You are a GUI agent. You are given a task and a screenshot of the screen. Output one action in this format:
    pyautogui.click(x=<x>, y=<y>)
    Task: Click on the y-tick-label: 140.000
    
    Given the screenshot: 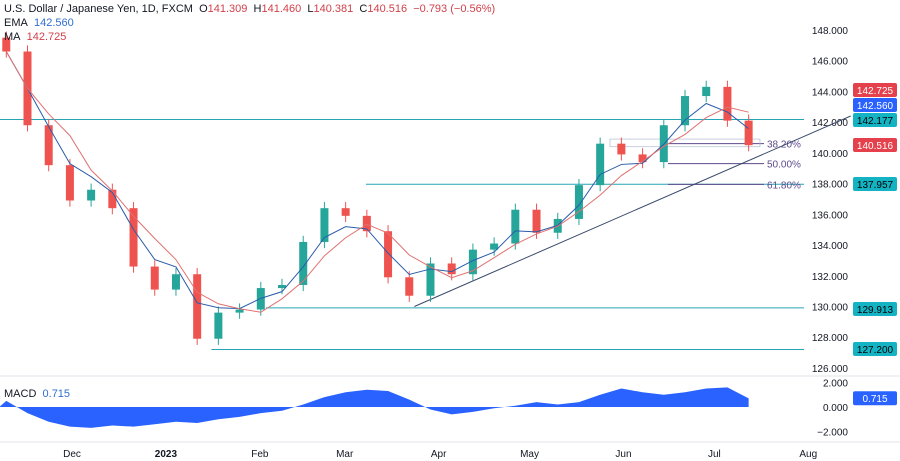 What is the action you would take?
    pyautogui.click(x=830, y=154)
    